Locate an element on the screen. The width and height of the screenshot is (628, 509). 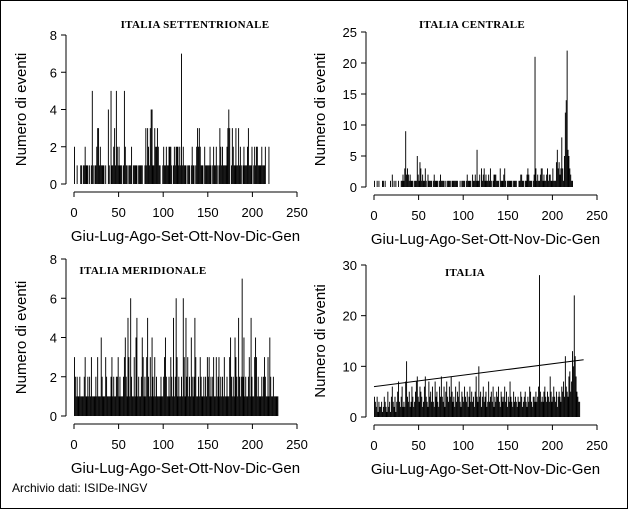
x-tick-label: 0 is located at coordinates (373, 445).